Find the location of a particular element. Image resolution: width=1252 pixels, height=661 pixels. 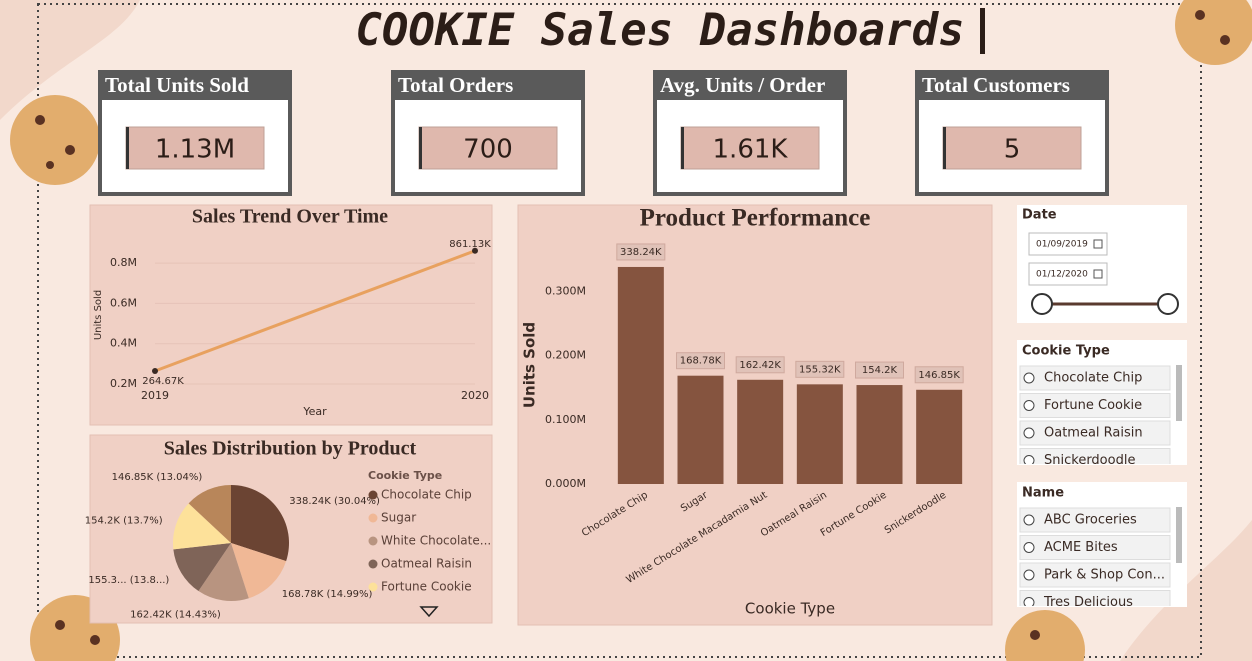

chart-title: Sales Trend Over Time is located at coordinates (290, 217).